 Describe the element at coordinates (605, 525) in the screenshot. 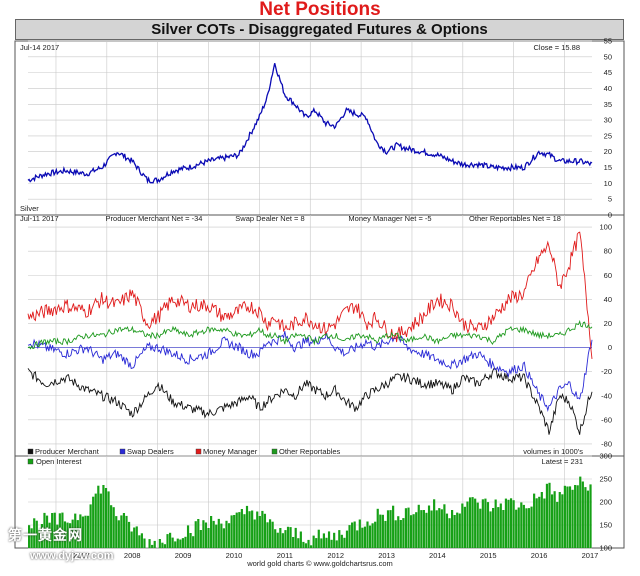

I see `y-tick-open_interest-150: 150` at that location.